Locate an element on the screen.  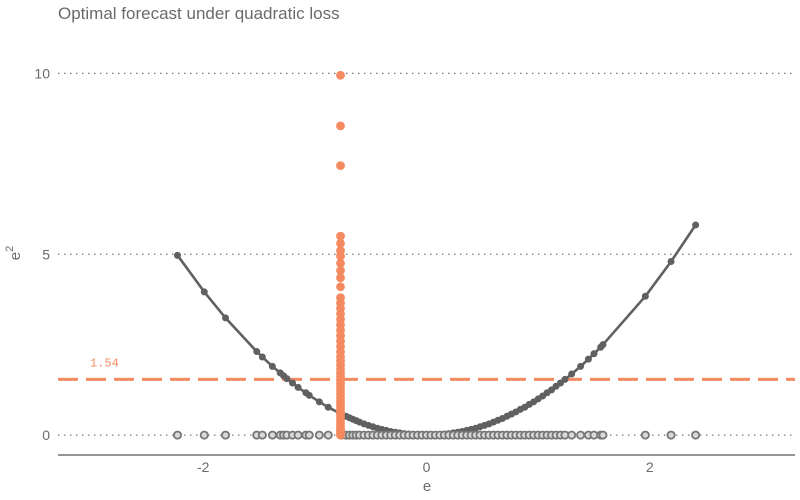
x-axis-label: e is located at coordinates (427, 486).